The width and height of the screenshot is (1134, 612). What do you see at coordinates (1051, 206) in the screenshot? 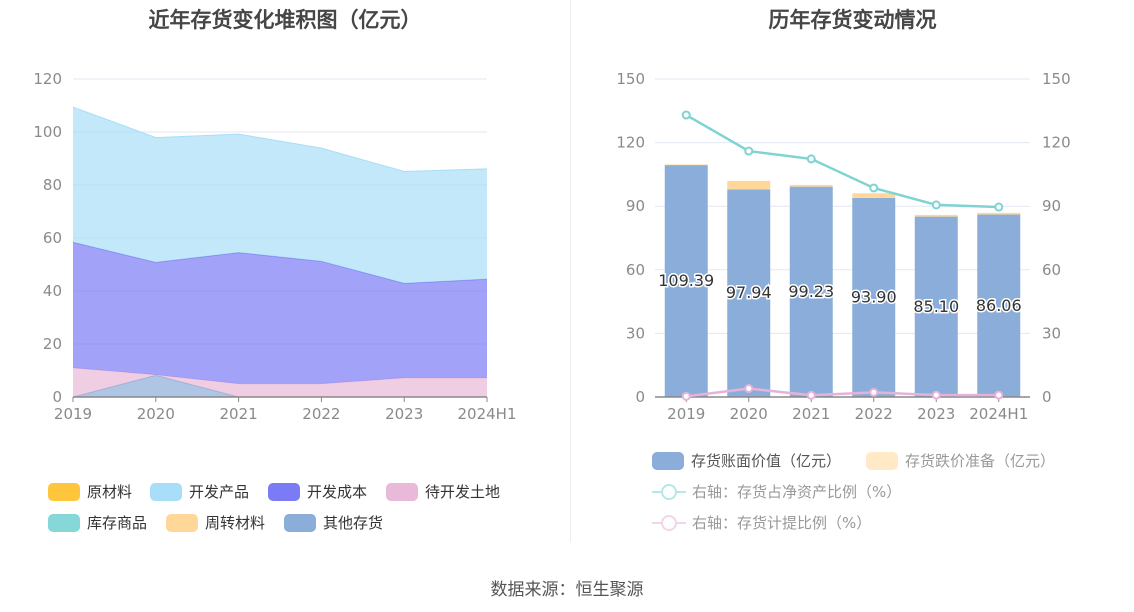
I see `y2-tick-label: 90` at bounding box center [1051, 206].